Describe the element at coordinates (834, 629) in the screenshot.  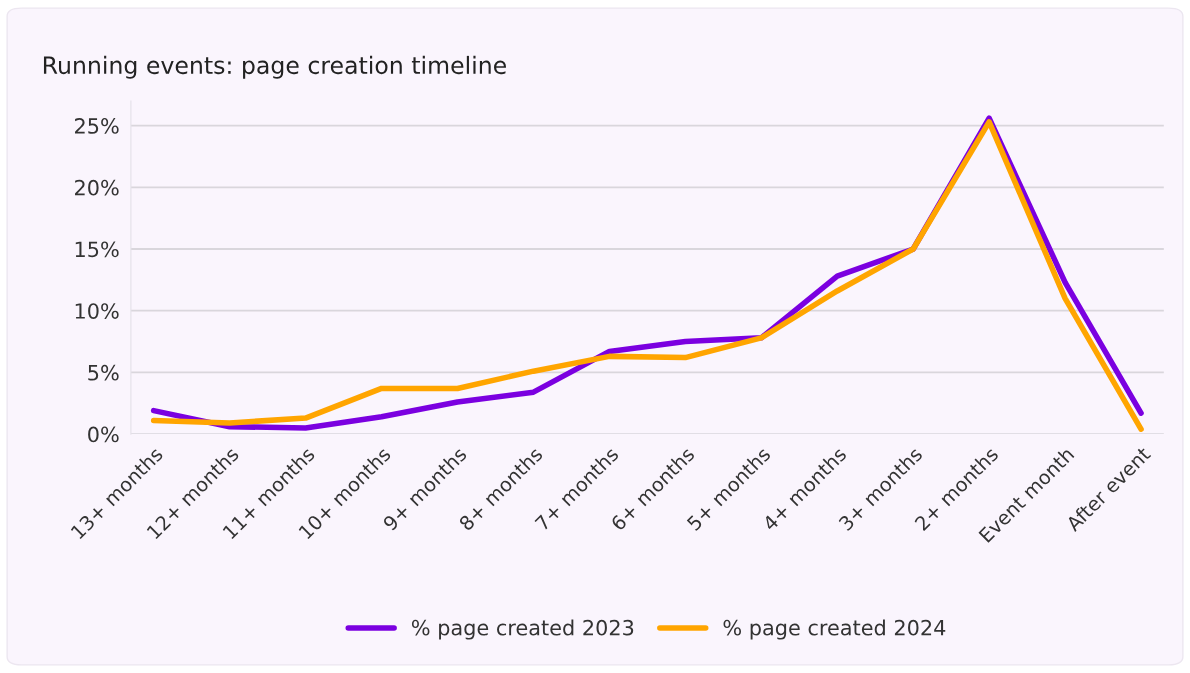
I see `legend-label: % page created 2024` at that location.